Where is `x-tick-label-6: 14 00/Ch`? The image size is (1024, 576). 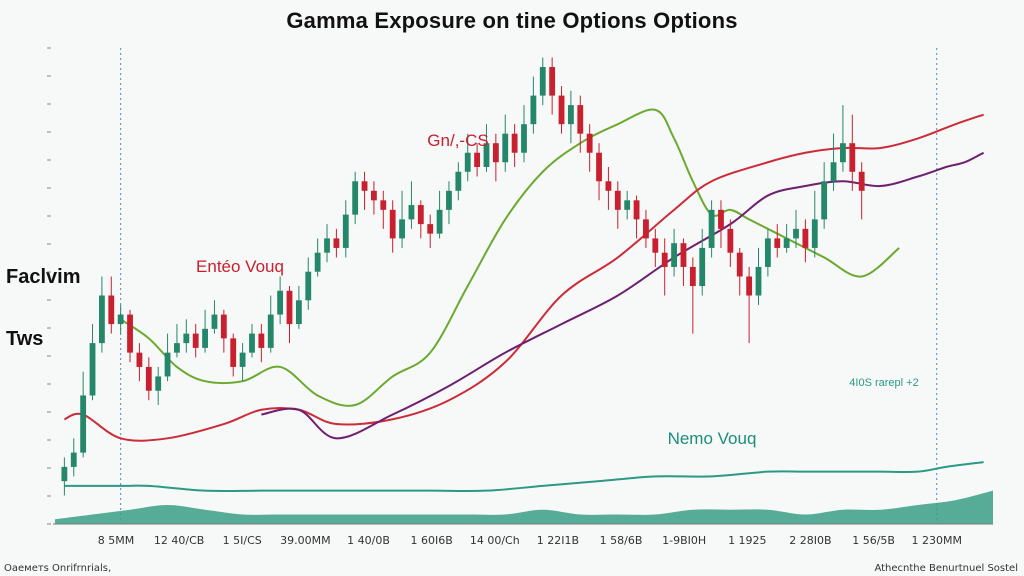
x-tick-label-6: 14 00/Ch is located at coordinates (495, 540).